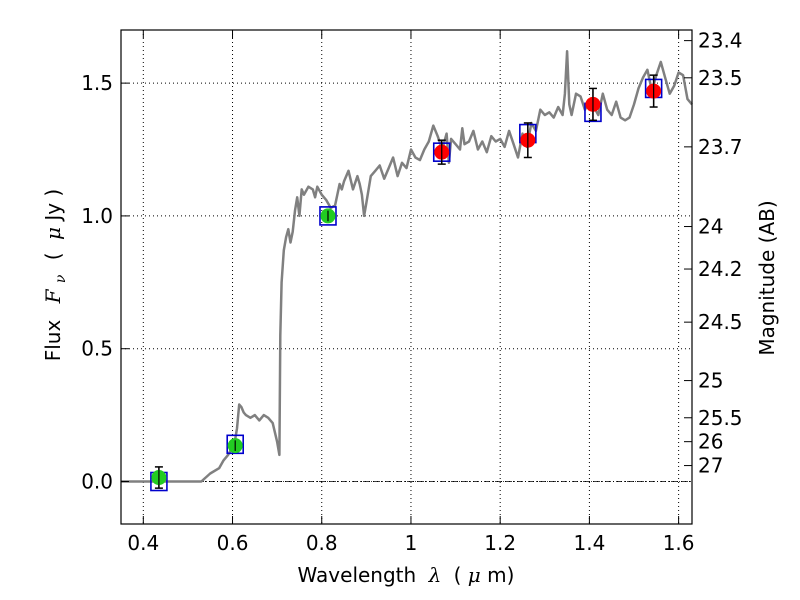 The image size is (800, 600). I want to click on x-tick-label-4: 1.2, so click(500, 543).